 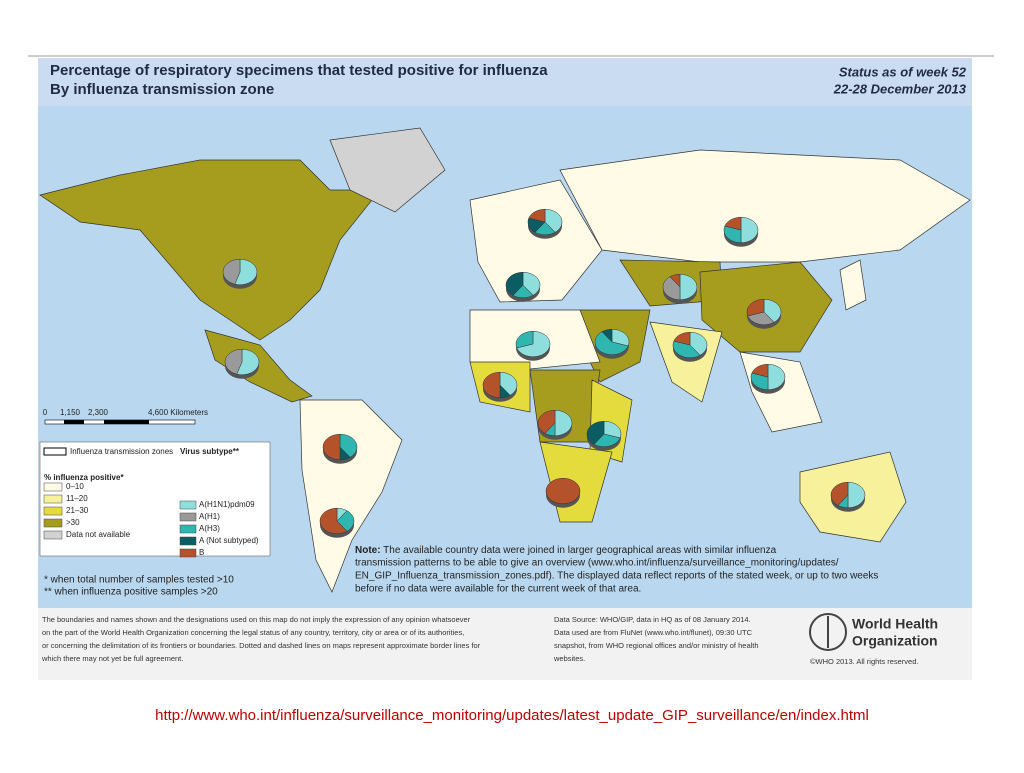 What do you see at coordinates (75, 486) in the screenshot?
I see `class-label: 0–10` at bounding box center [75, 486].